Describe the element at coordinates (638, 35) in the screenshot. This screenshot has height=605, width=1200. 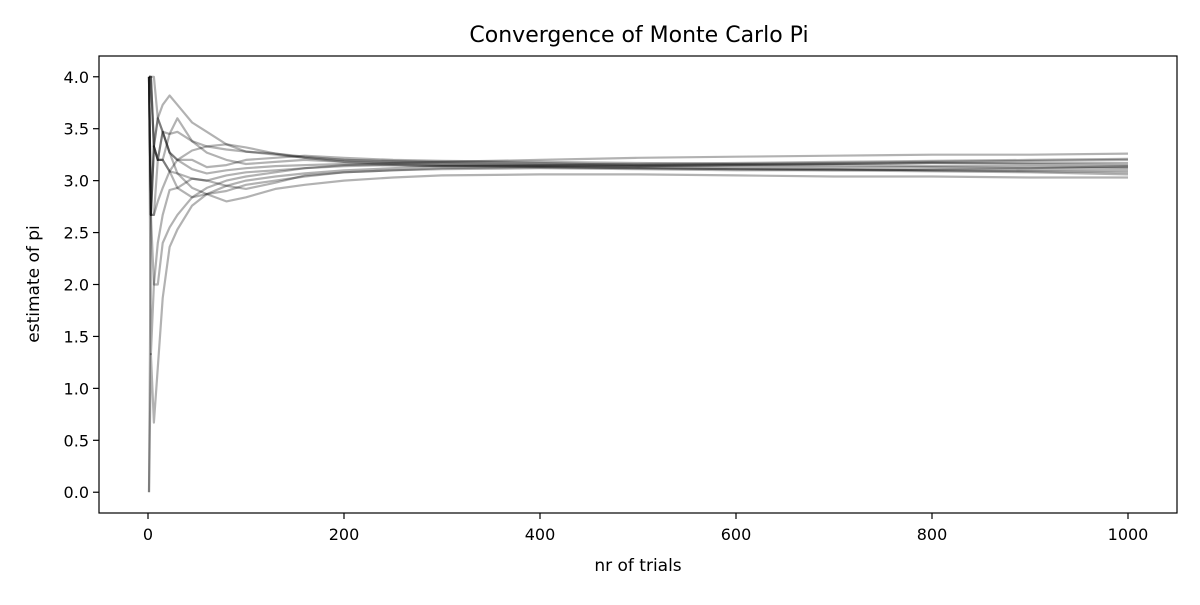
I see `chart-title: Convergence of Monte Carlo Pi` at that location.